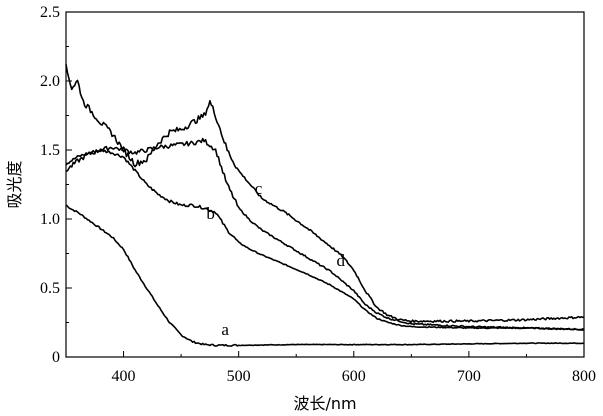 The height and width of the screenshot is (416, 603). I want to click on series-label-a: a, so click(225, 329).